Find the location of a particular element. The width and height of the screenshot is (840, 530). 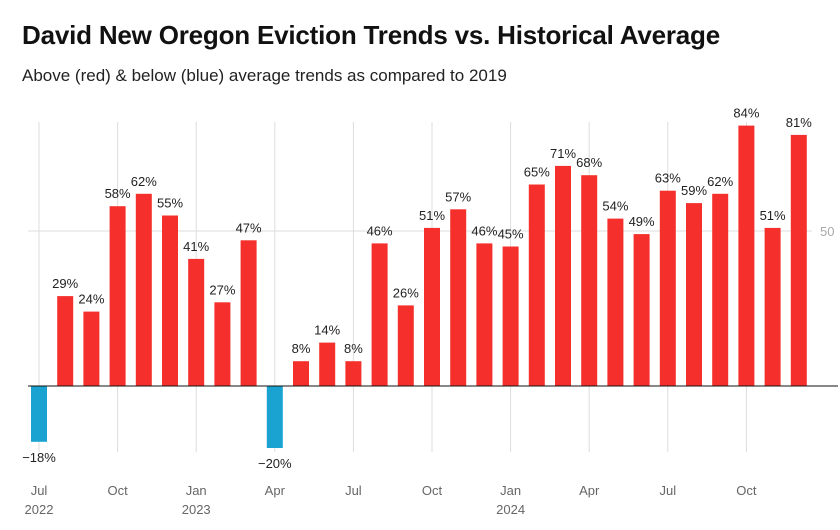

data-label: 55% is located at coordinates (170, 203).